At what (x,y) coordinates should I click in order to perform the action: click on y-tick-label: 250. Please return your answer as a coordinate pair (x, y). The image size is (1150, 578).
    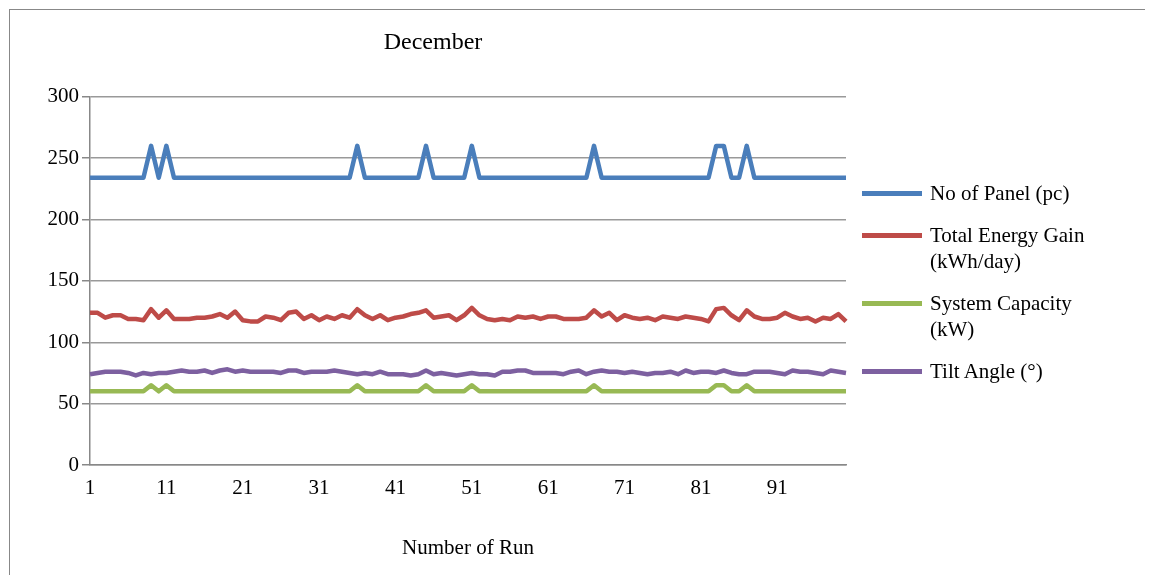
    Looking at the image, I should click on (63, 156).